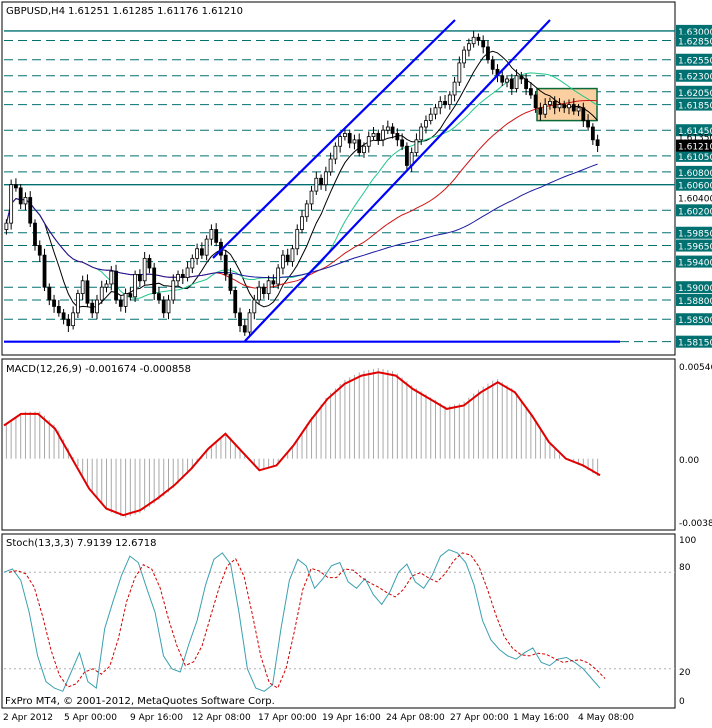 The width and height of the screenshot is (712, 728). I want to click on level-label: 1.62850, so click(695, 43).